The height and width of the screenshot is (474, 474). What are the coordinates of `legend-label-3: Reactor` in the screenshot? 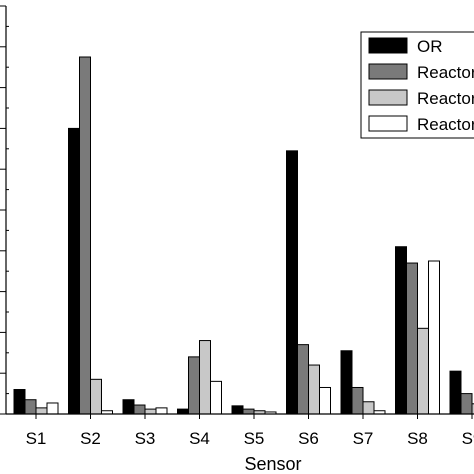 It's located at (445, 98).